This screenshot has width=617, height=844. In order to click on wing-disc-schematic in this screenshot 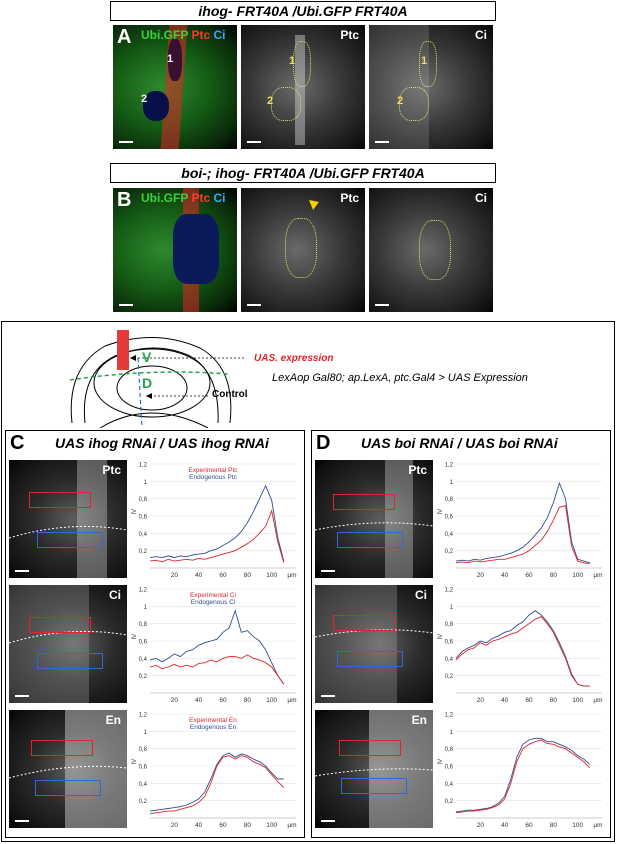, I will do `click(157, 379)`.